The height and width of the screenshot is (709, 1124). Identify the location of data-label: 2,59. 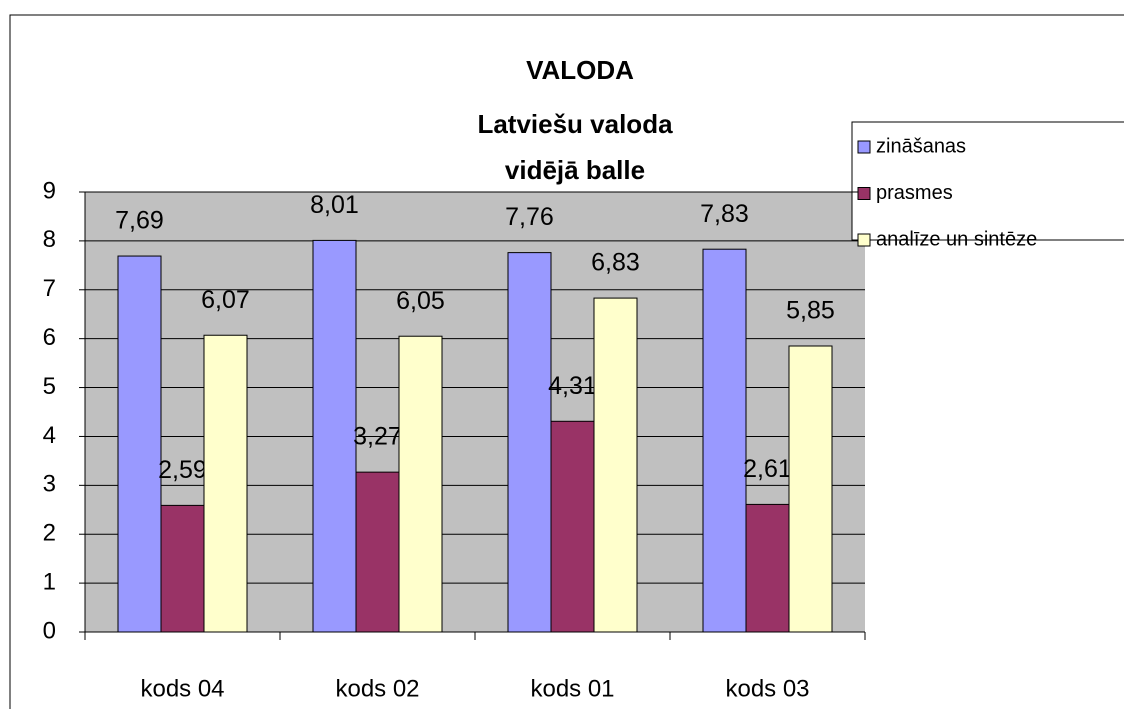
(182, 470).